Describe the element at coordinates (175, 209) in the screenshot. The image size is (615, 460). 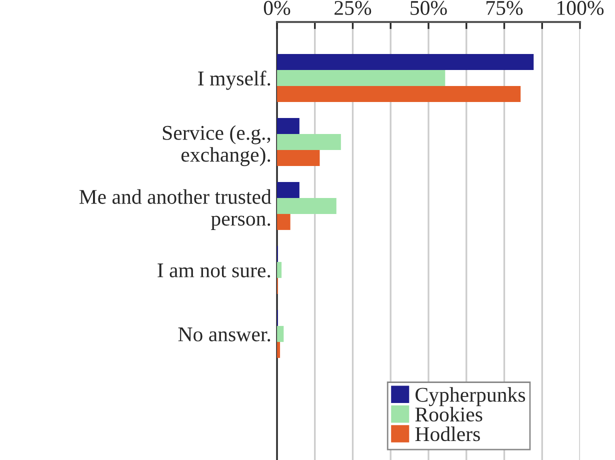
I see `y-tick-label: Me and another trusted person.` at that location.